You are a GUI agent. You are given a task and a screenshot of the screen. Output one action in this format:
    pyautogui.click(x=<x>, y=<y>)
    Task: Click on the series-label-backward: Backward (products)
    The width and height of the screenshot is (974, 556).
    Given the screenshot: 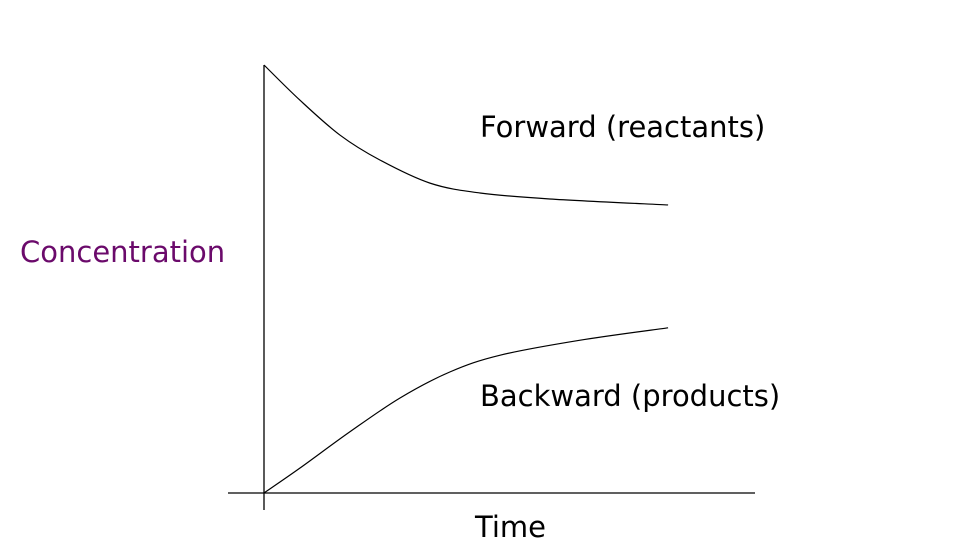 What is the action you would take?
    pyautogui.click(x=630, y=396)
    